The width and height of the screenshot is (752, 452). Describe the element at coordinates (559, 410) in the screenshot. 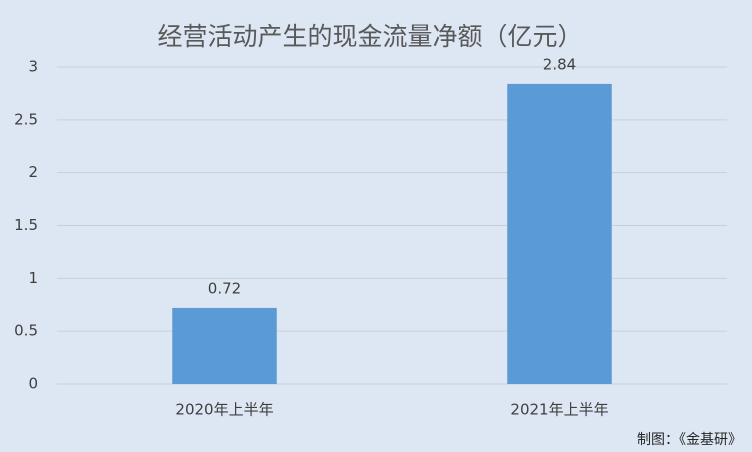

I see `x-tick-label: 2021年上半年` at that location.